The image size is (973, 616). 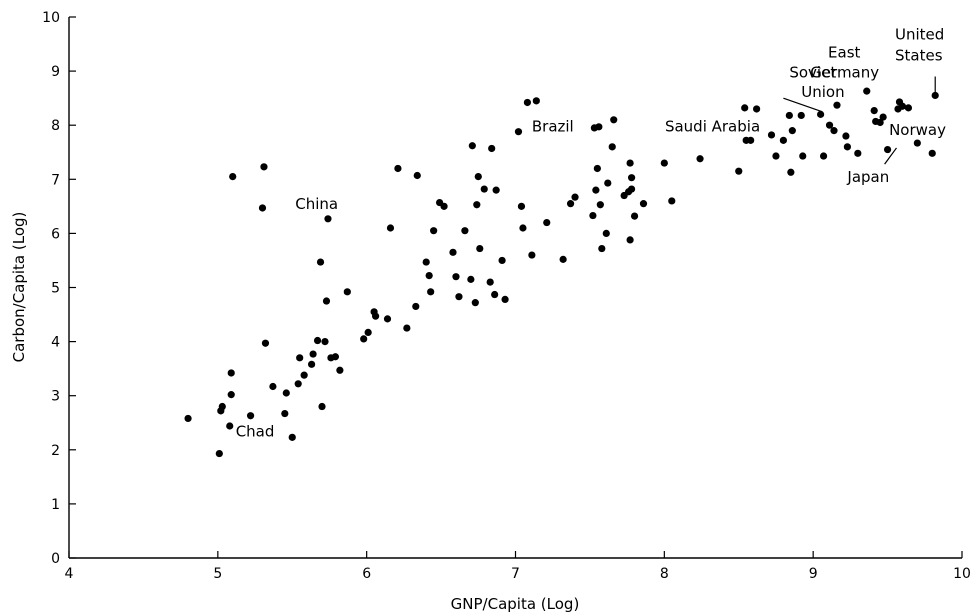 I want to click on point-annotation: States, so click(x=919, y=55).